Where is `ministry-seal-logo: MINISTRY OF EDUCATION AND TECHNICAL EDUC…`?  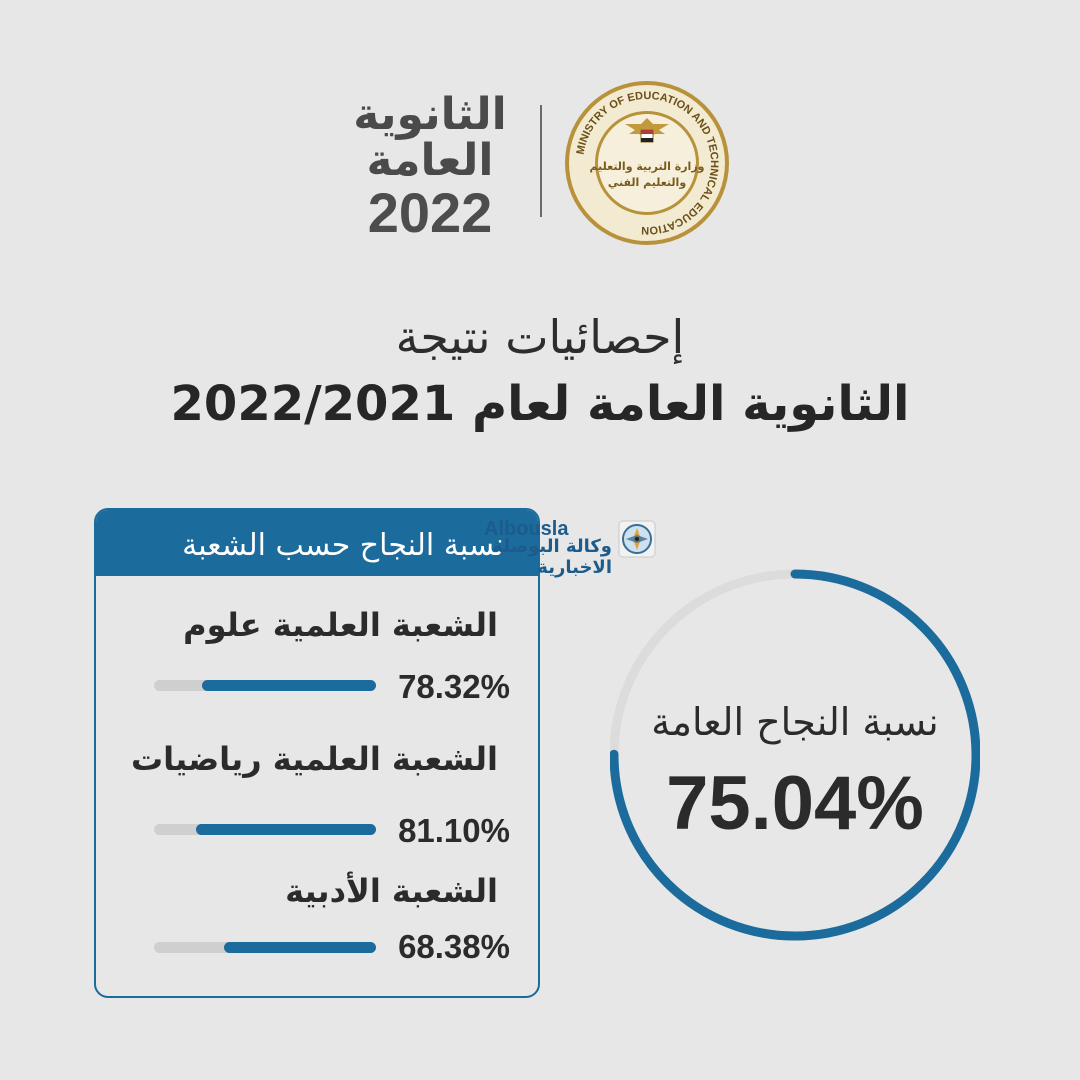
ministry-seal-logo: MINISTRY OF EDUCATION AND TECHNICAL EDUC… is located at coordinates (647, 163).